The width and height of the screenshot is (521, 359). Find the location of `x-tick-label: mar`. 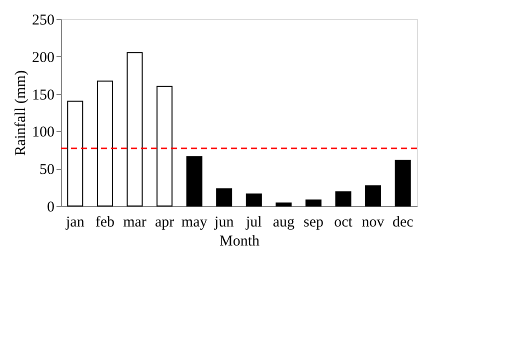

x-tick-label: mar is located at coordinates (134, 222).